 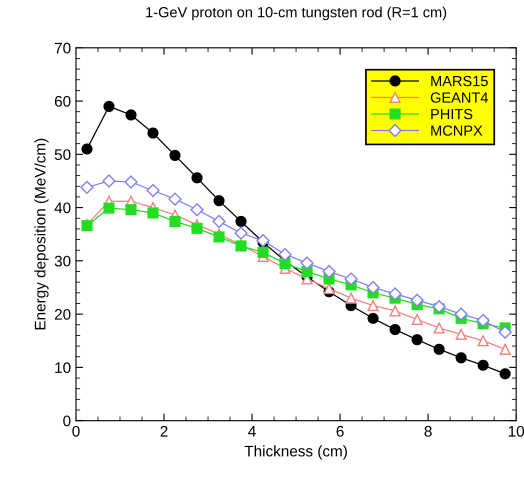 I want to click on y-tick-label: 50, so click(x=62, y=154).